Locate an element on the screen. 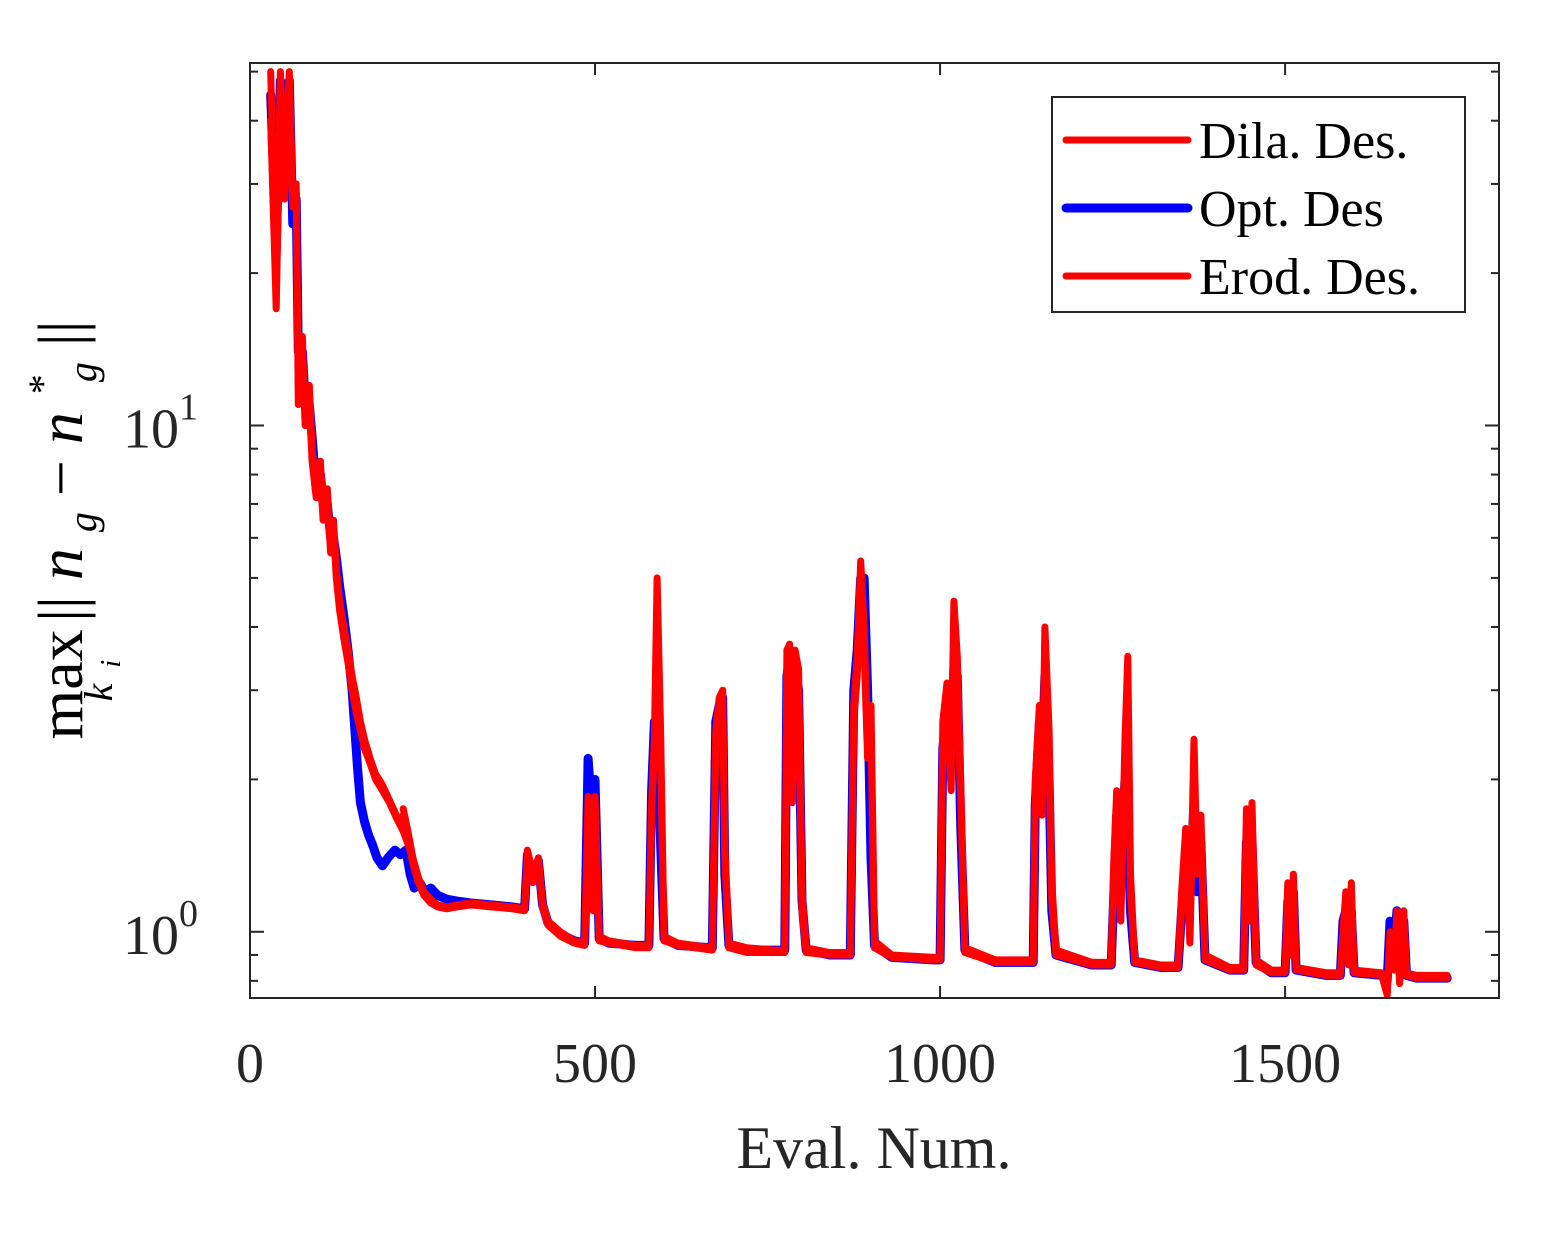 The width and height of the screenshot is (1563, 1250). y-label-g2: g is located at coordinates (82, 372).